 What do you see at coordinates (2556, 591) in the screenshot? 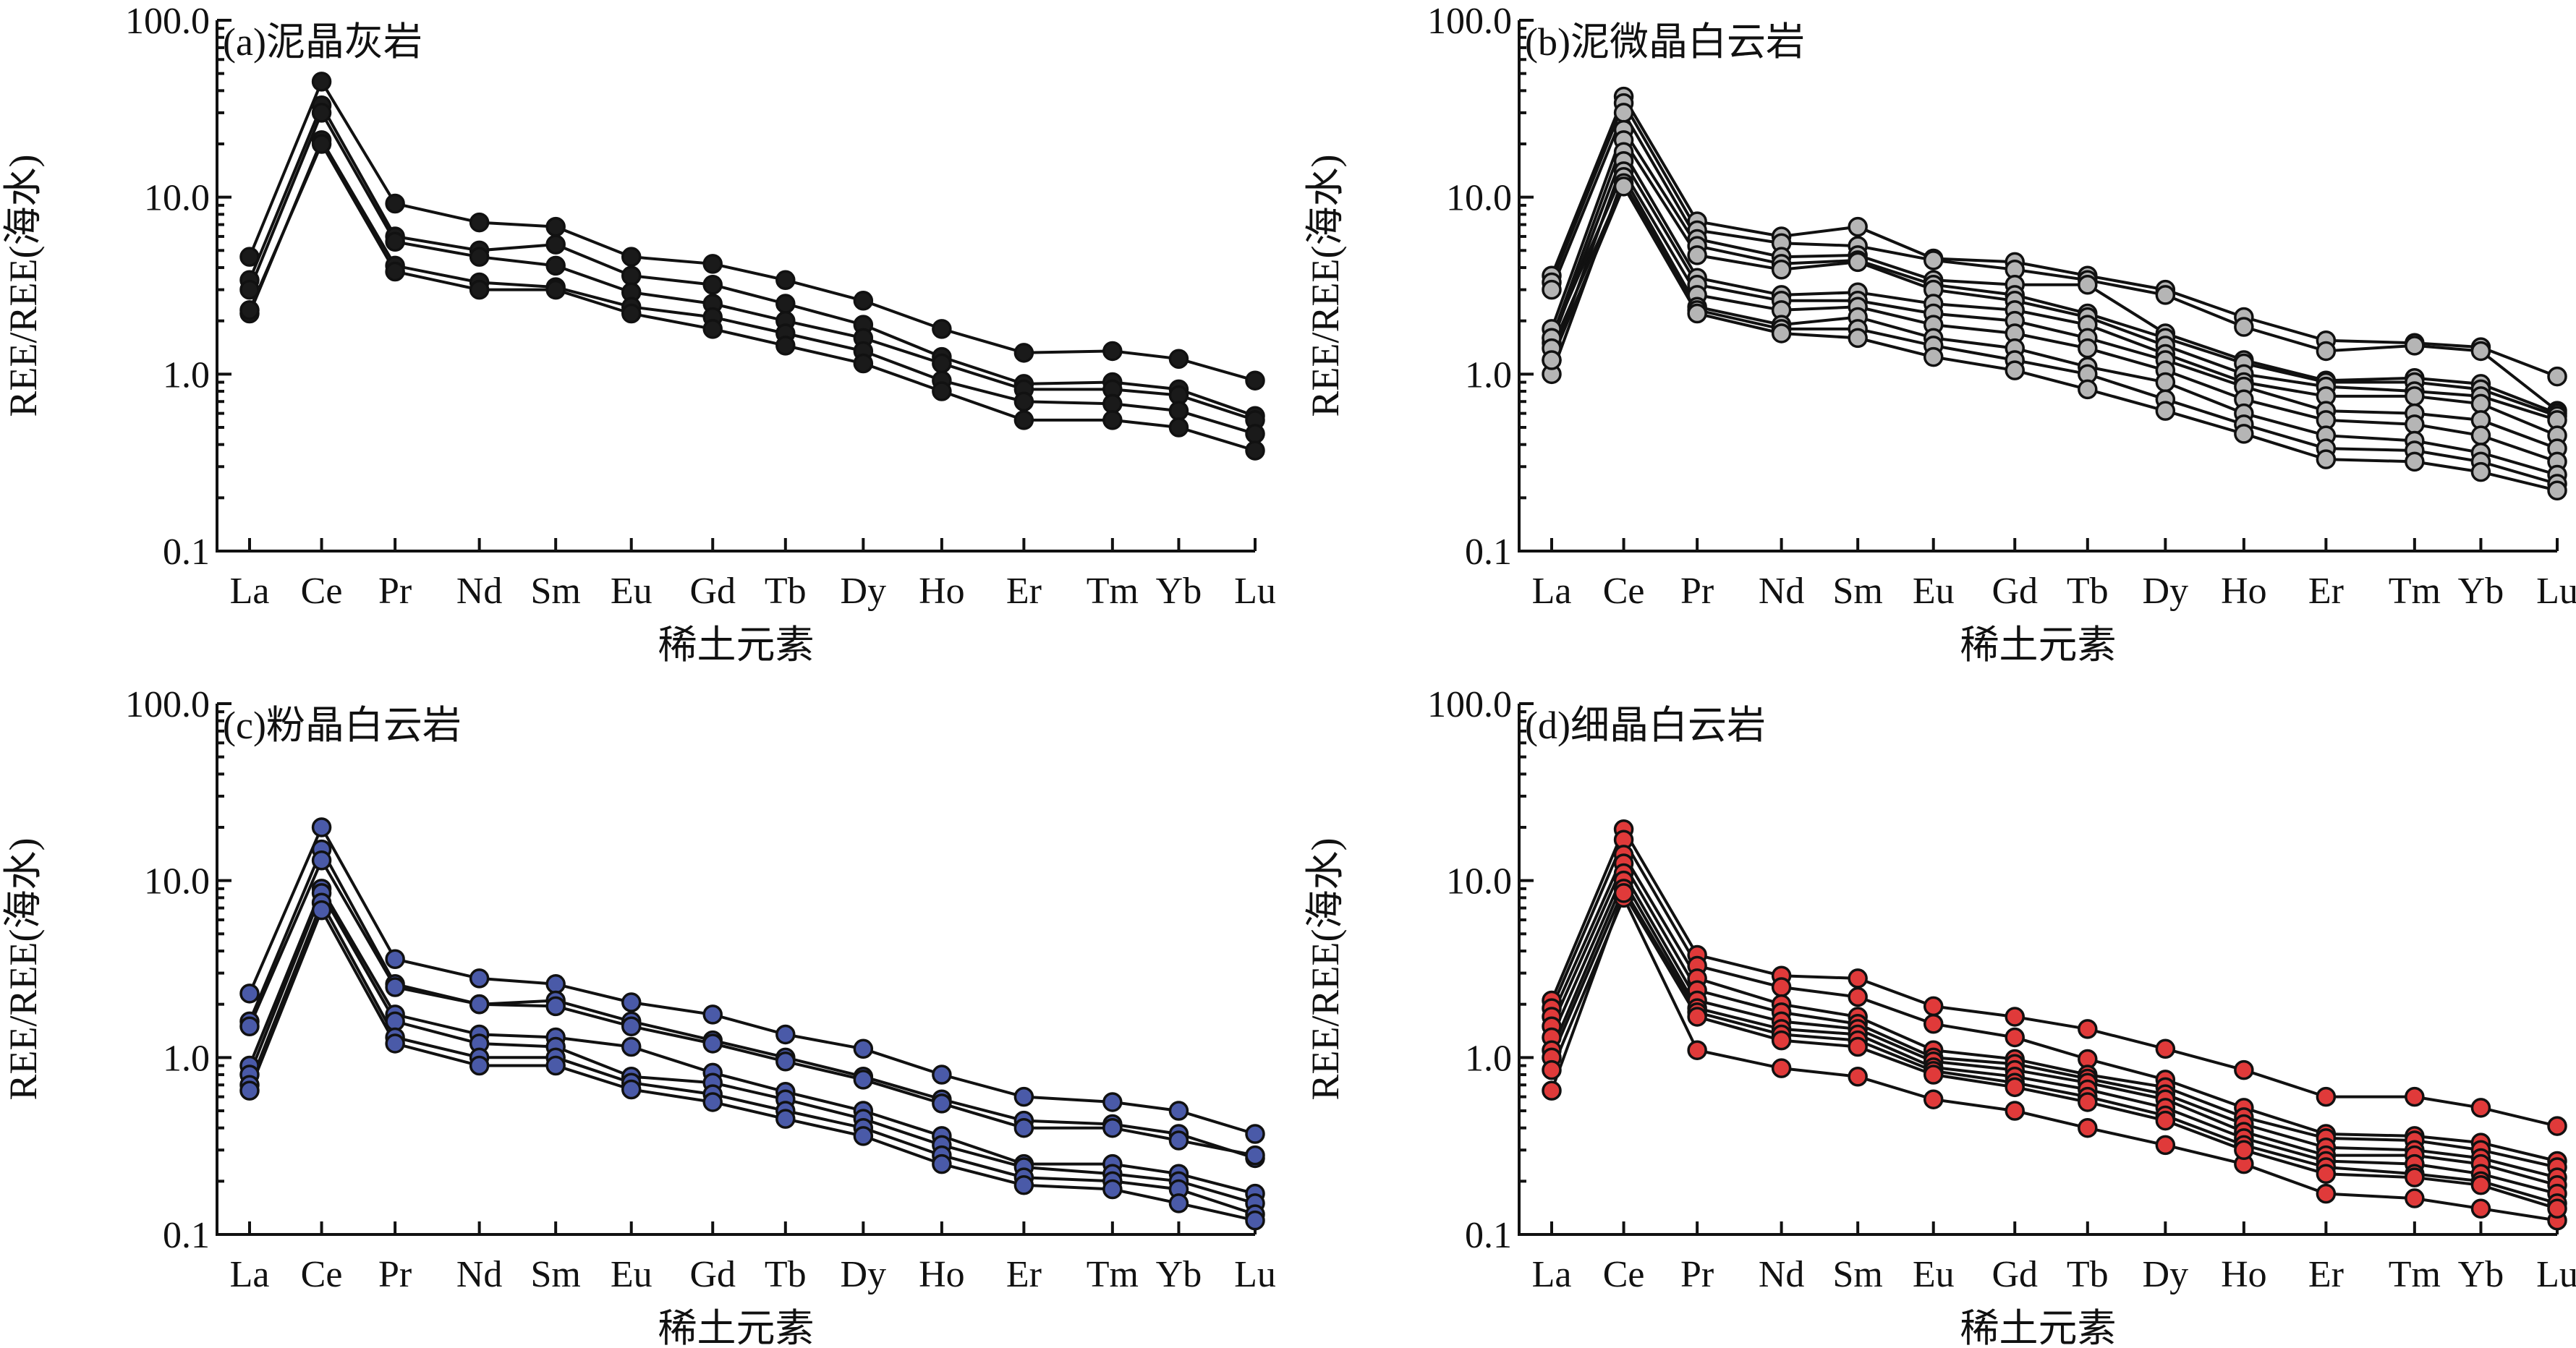
I see `panel-b-xtick-label: Lu` at bounding box center [2556, 591].